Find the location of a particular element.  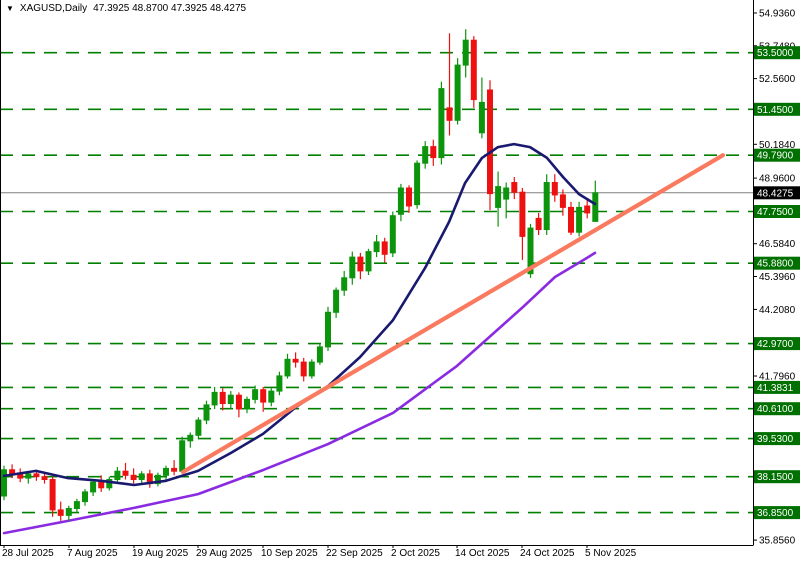

price-axis-label: 46.5840 is located at coordinates (777, 244).